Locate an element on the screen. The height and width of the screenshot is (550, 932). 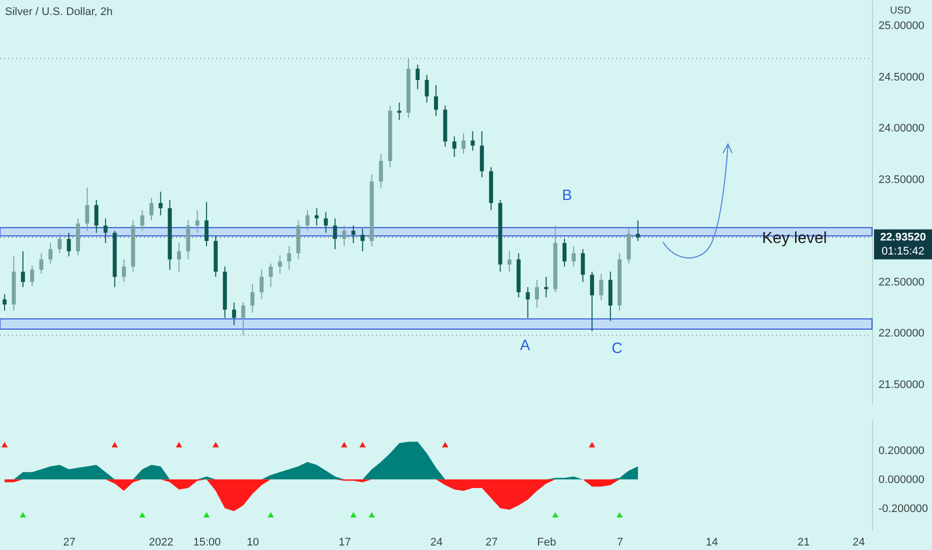
x-tick-label: 15:00 is located at coordinates (207, 542).